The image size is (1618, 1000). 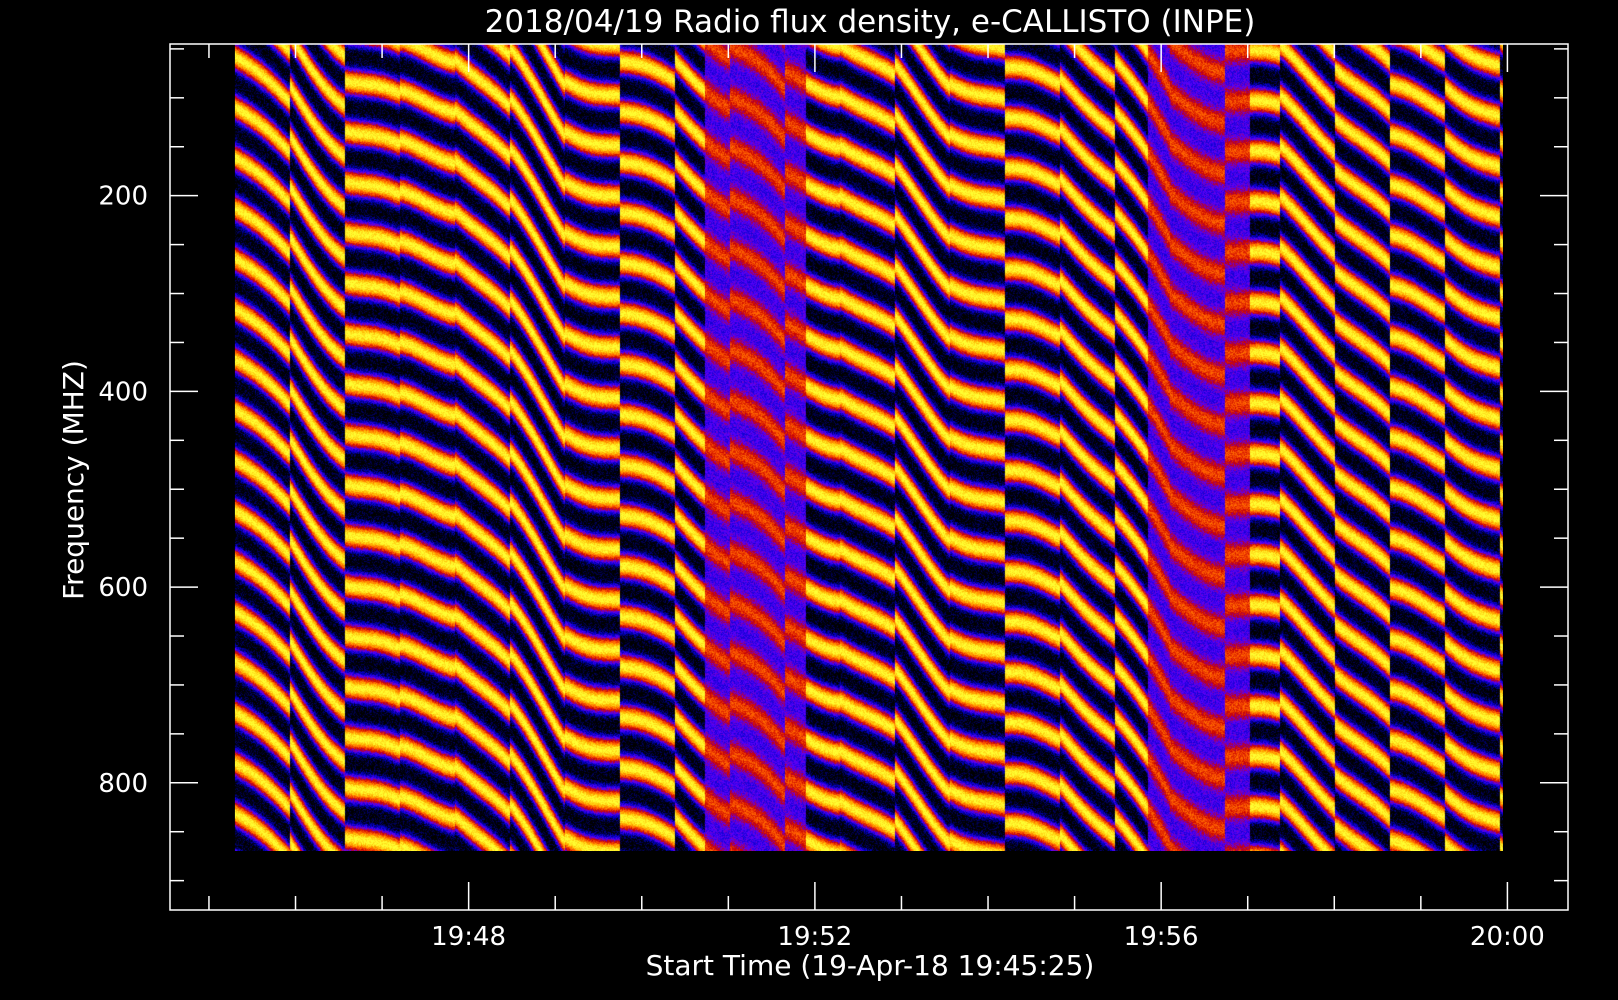 What do you see at coordinates (1161, 937) in the screenshot?
I see `x-tick-label: 19:56` at bounding box center [1161, 937].